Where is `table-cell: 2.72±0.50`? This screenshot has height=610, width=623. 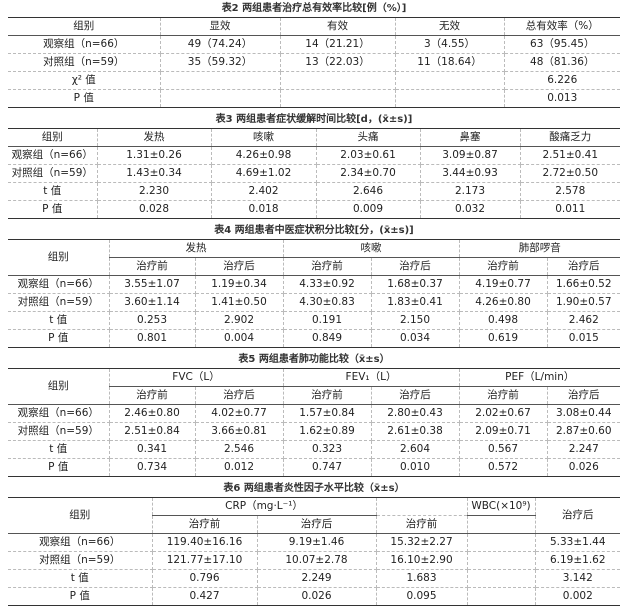
table-cell: 2.72±0.50 is located at coordinates (569, 173).